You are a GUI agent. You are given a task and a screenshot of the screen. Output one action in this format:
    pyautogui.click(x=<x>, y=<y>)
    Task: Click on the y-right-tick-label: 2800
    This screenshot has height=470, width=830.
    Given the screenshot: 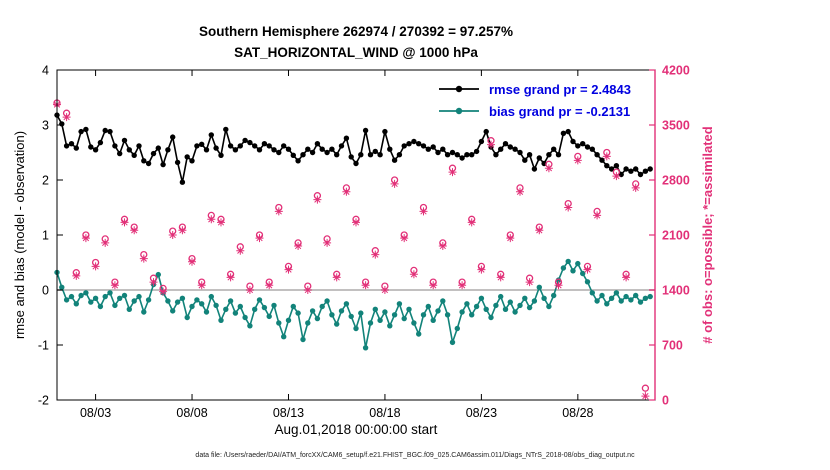 What is the action you would take?
    pyautogui.click(x=676, y=181)
    